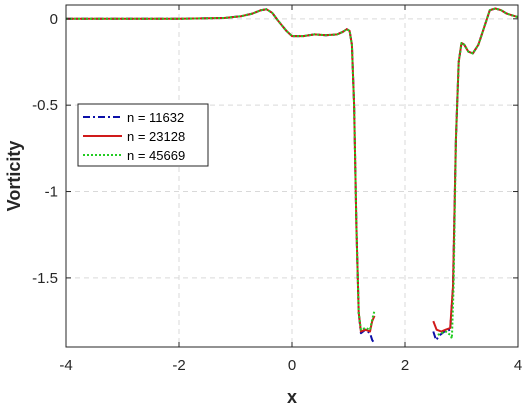  I want to click on x-tick-labels: -4 -2 0 2 4, so click(290, 365).